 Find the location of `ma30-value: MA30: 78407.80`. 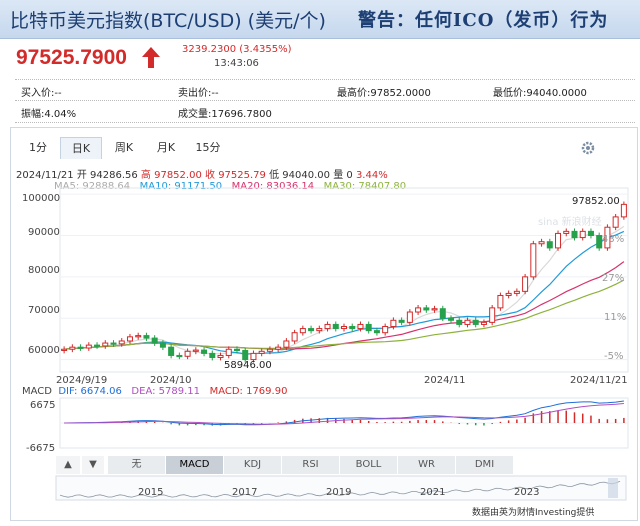

ma30-value: MA30: 78407.80 is located at coordinates (365, 186).